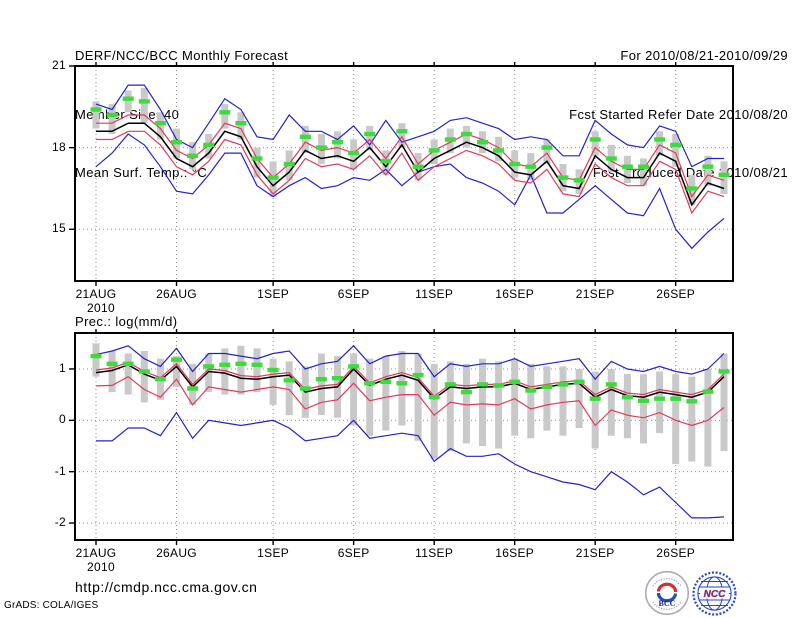 The width and height of the screenshot is (800, 618). I want to click on source-url: http://cmdp.ncc.cma.gov.cn, so click(166, 587).